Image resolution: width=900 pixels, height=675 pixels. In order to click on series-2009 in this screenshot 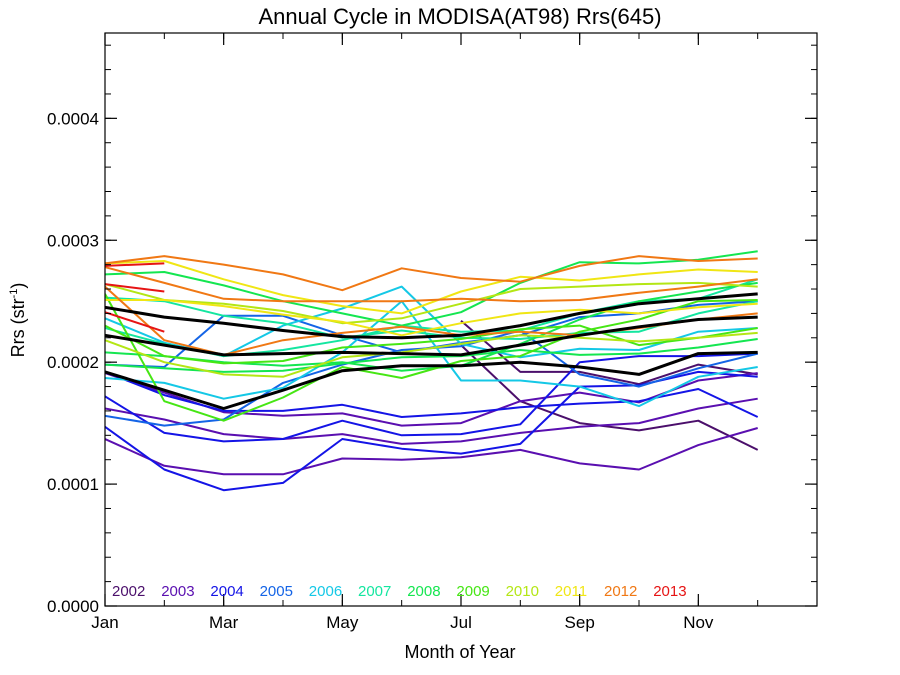, I will do `click(431, 357)`.